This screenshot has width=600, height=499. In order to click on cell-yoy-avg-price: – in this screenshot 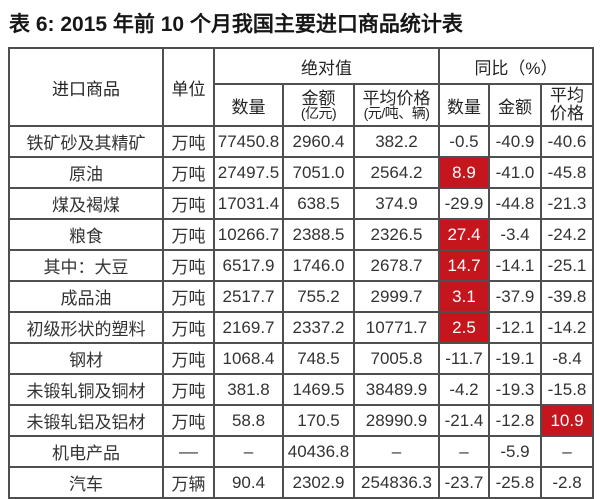, I will do `click(567, 451)`.